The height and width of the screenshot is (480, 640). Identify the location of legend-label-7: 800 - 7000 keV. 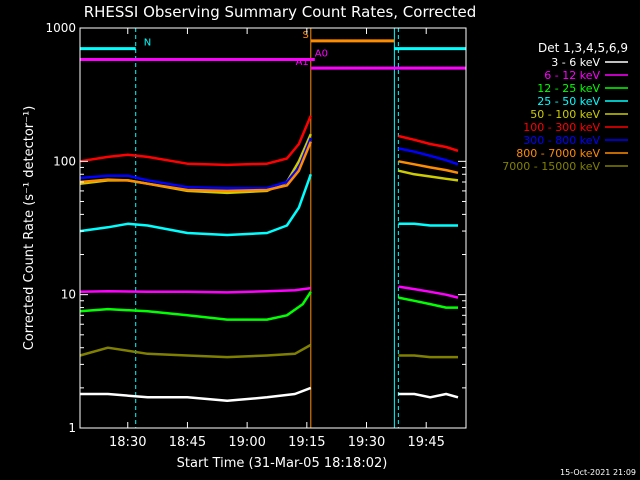
(558, 153).